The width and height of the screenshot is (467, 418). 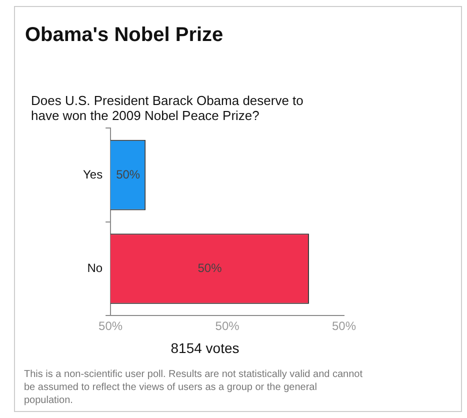 I want to click on chart-subtitle: Does U.S. President Barack Obama deserve to have won the 2009 Nobel Peace Prize?, so click(x=167, y=108).